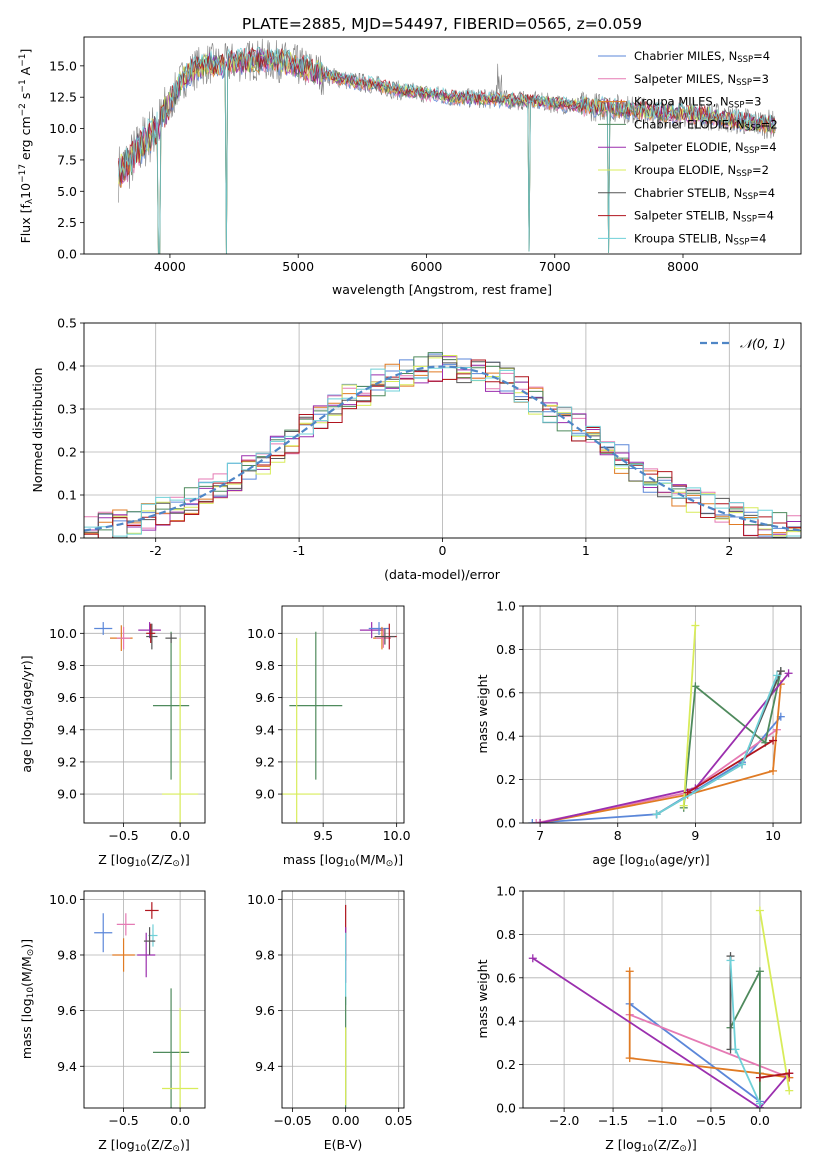 The height and width of the screenshot is (1170, 819). What do you see at coordinates (343, 860) in the screenshot?
I see `x-axis-label: mass [log10(M/M⊙)]` at bounding box center [343, 860].